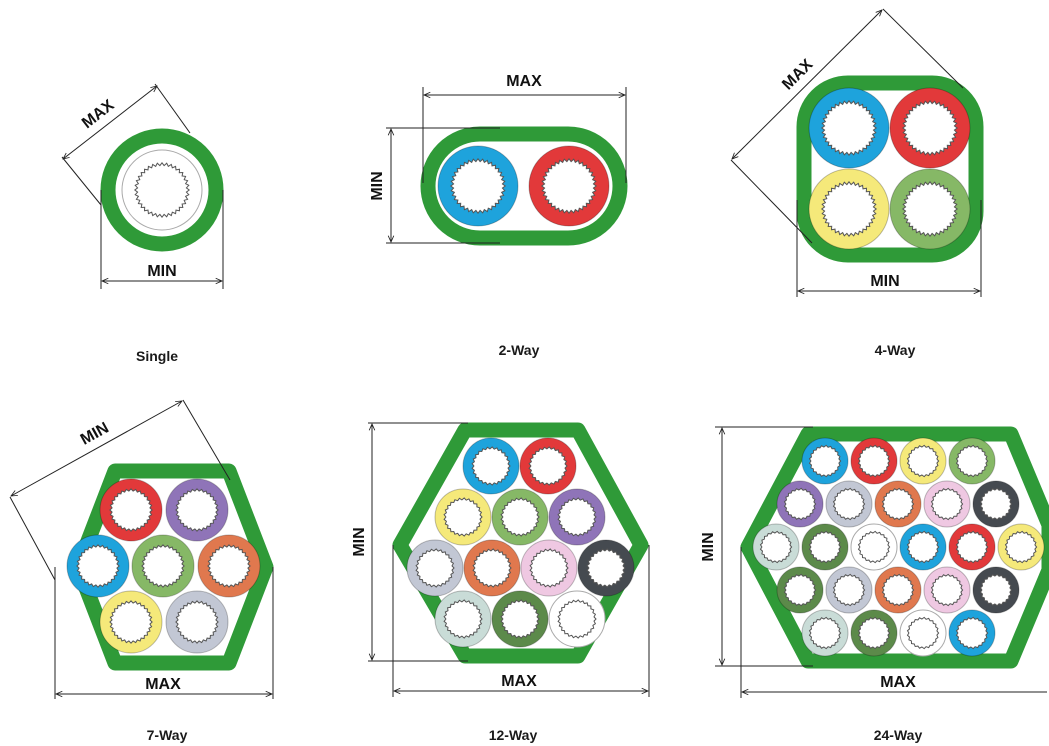 This screenshot has height=746, width=1049. What do you see at coordinates (895, 350) in the screenshot?
I see `diagram-caption: 4-Way` at bounding box center [895, 350].